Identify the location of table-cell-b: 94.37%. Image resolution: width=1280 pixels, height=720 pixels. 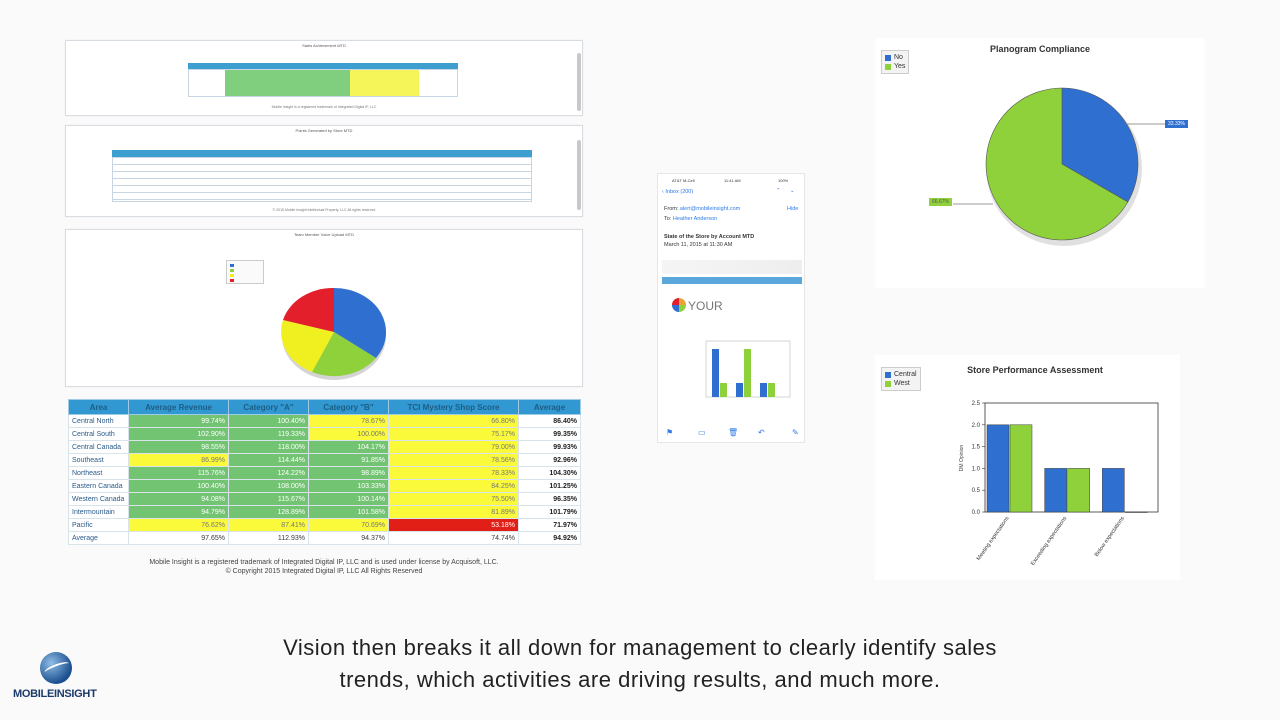
(348, 538).